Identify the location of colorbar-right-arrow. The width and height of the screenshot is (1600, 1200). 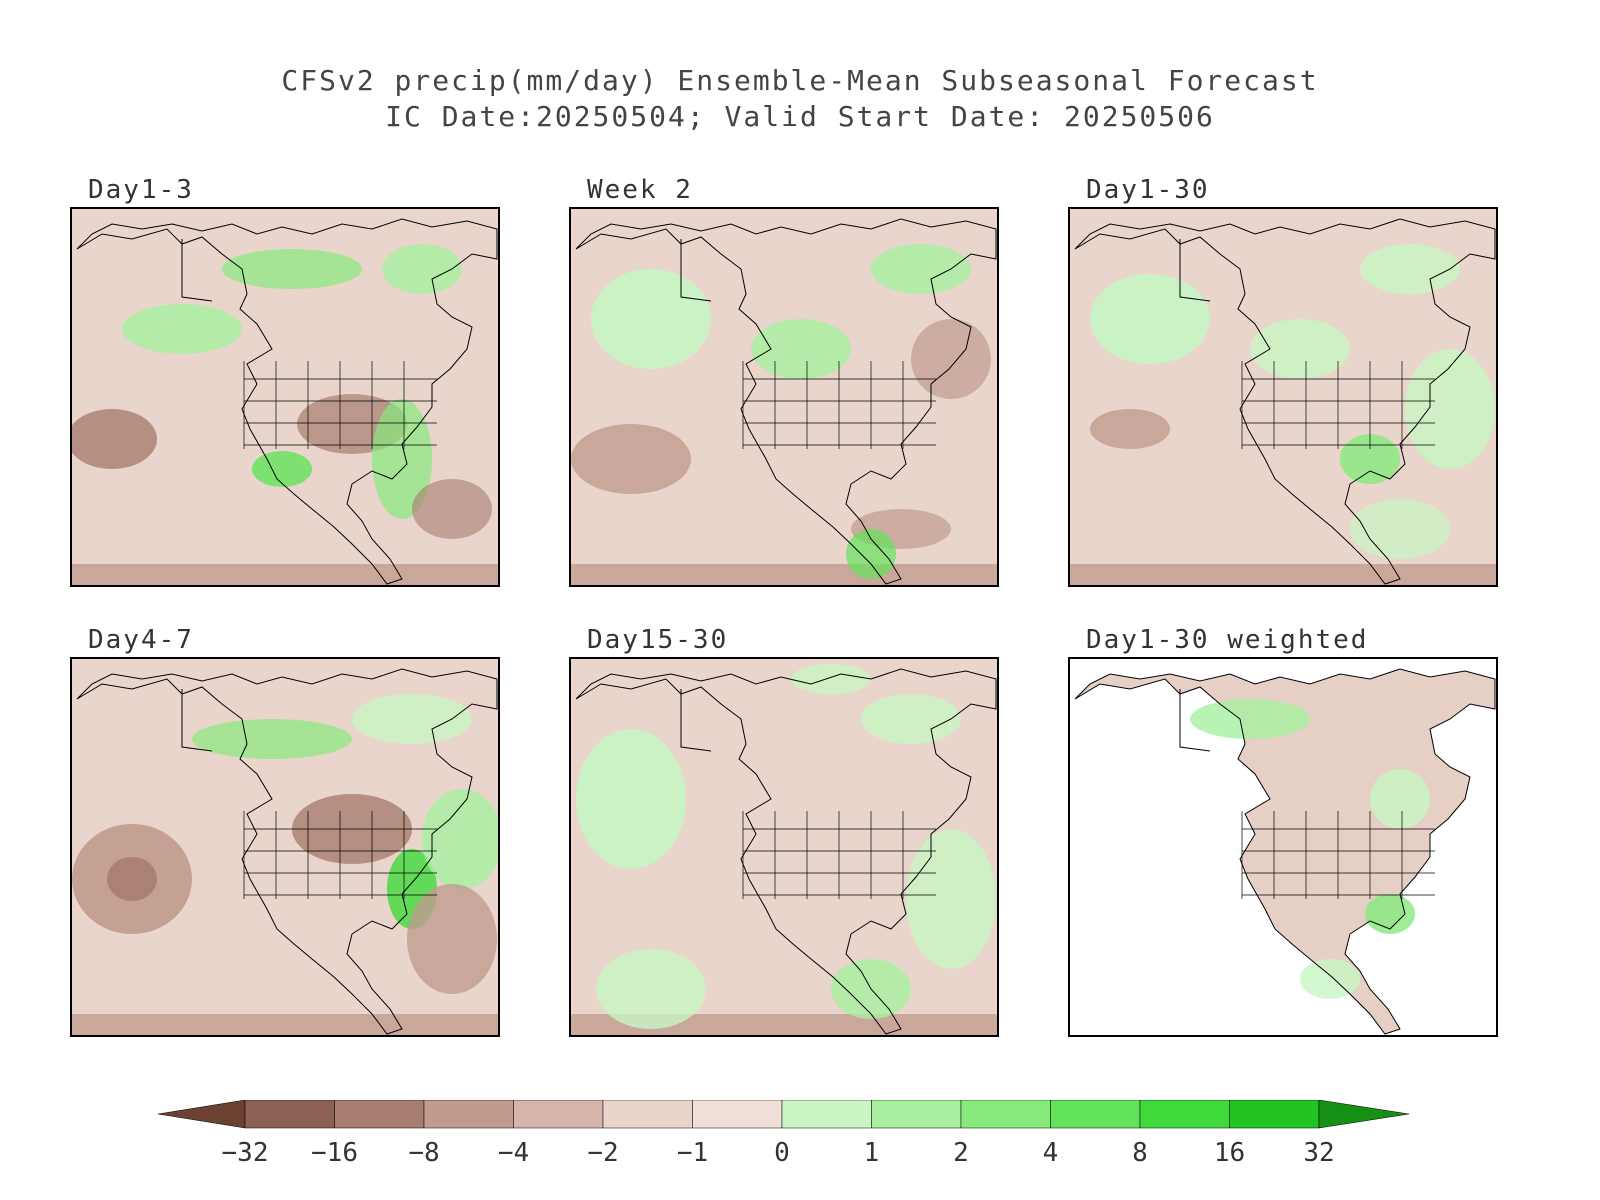
(1364, 1114).